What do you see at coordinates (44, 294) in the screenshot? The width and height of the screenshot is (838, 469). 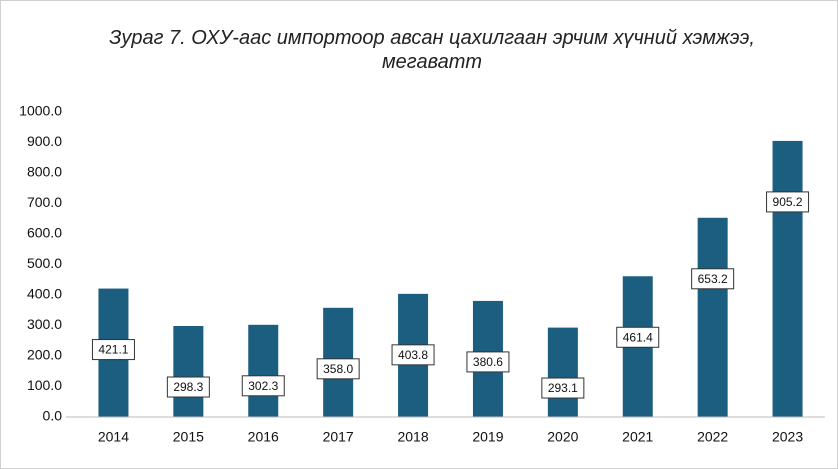 I see `y-tick-label: 400.0` at bounding box center [44, 294].